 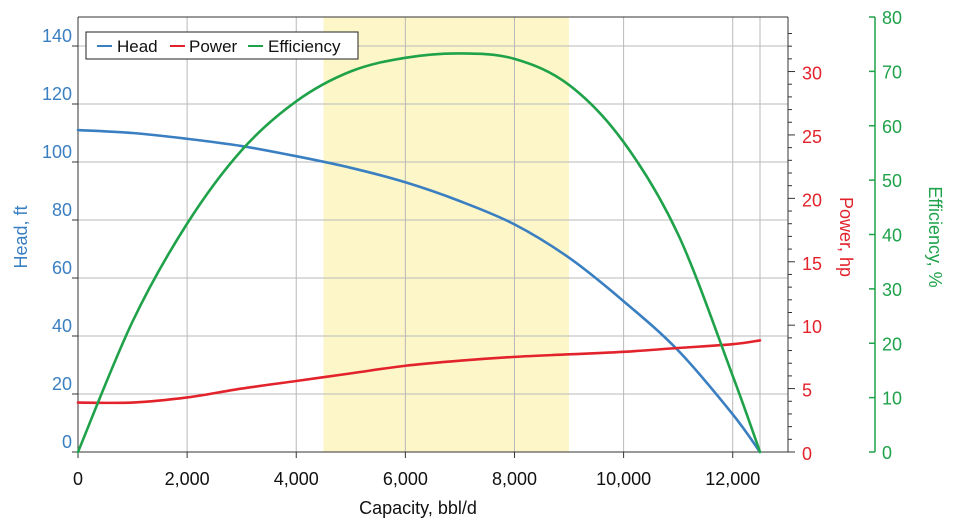 I want to click on legend: Head Power Efficiency, so click(x=222, y=45).